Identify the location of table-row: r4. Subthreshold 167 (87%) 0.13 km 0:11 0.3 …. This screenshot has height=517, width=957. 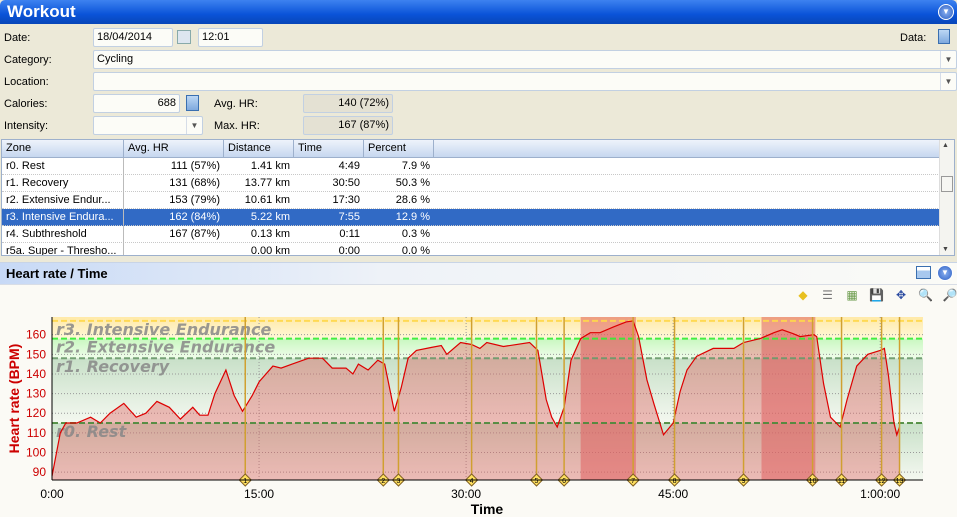
(471, 234).